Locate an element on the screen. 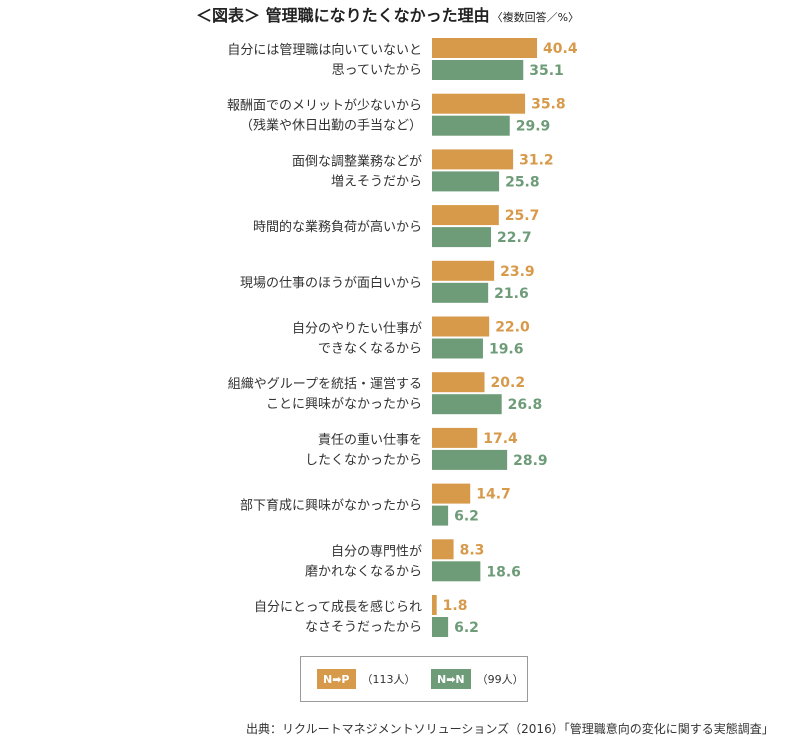 Image resolution: width=790 pixels, height=741 pixels. value-label-np: 40.4 is located at coordinates (560, 49).